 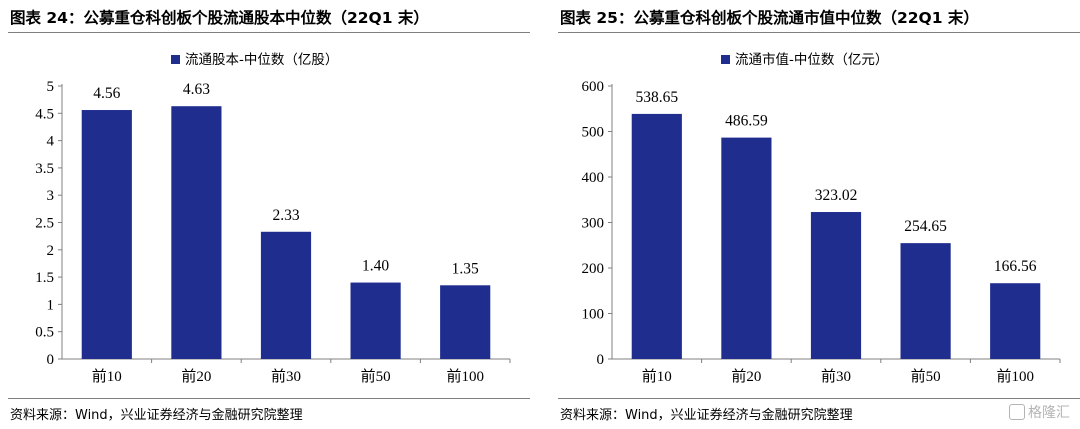 What do you see at coordinates (593, 315) in the screenshot?
I see `y-tick-label: 100` at bounding box center [593, 315].